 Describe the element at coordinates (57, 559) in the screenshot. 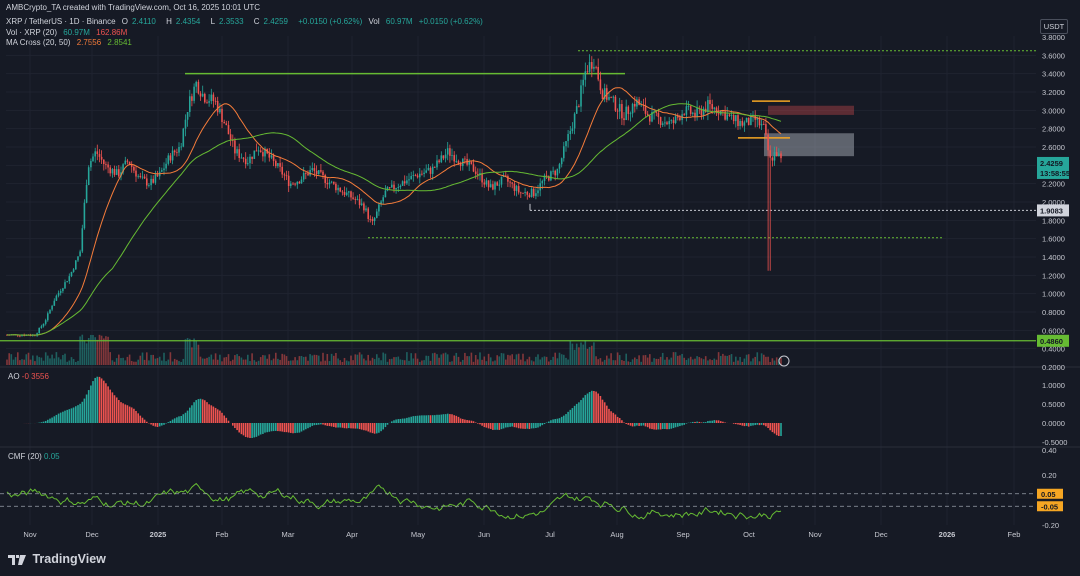

I see `tradingview-logo: TradingView` at that location.